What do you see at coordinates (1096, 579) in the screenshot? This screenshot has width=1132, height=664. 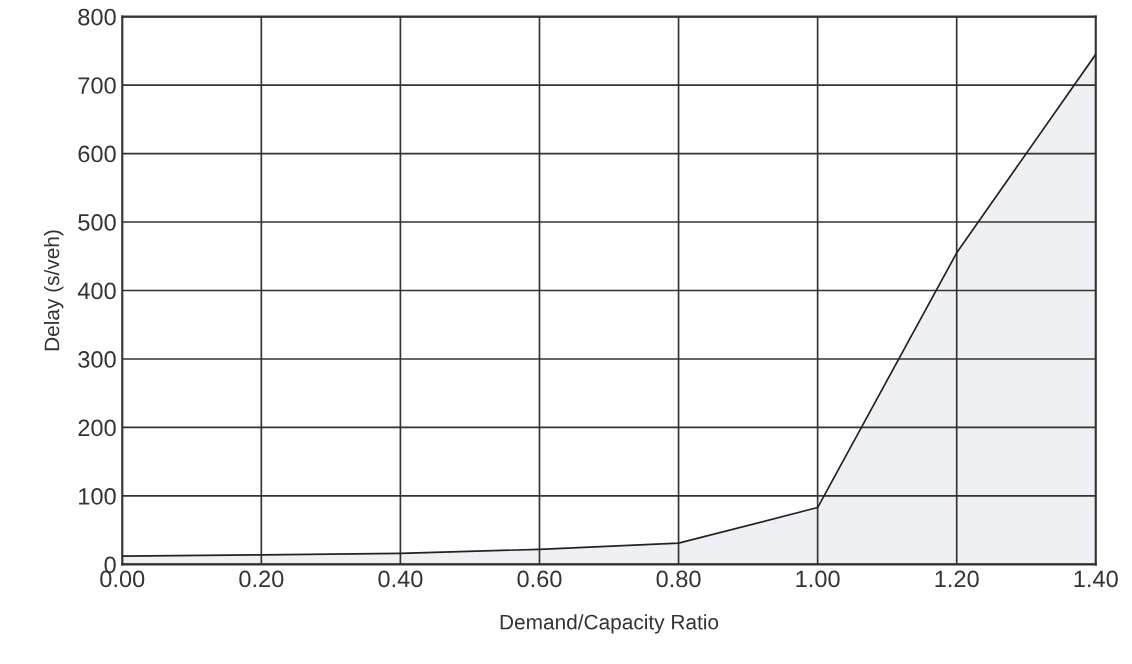 I see `x-tick-label: 1.40` at bounding box center [1096, 579].